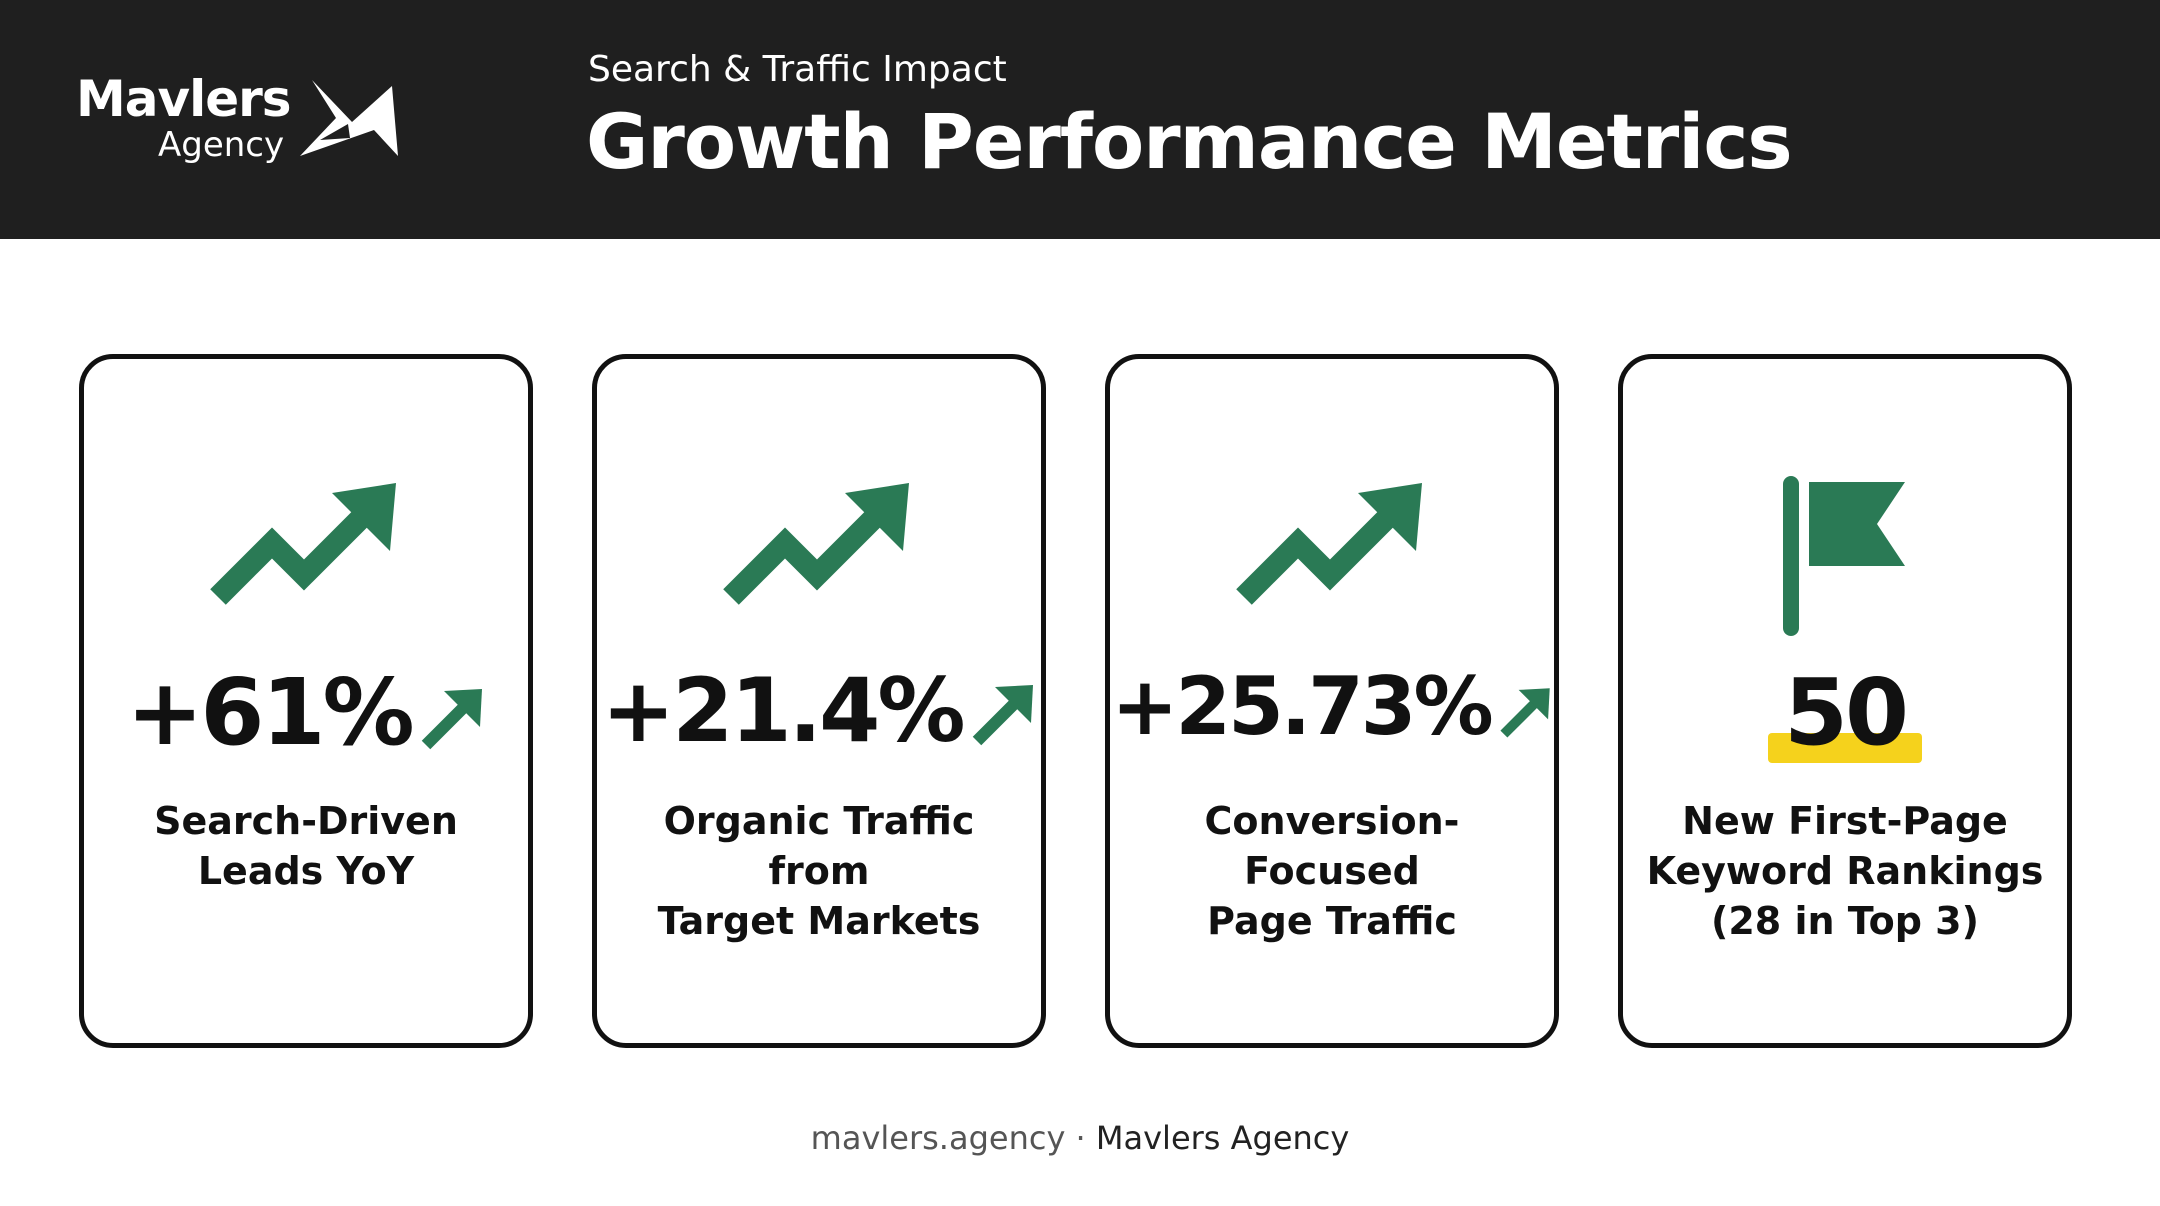  Describe the element at coordinates (1189, 141) in the screenshot. I see `page-title: Growth Performance Metrics` at that location.